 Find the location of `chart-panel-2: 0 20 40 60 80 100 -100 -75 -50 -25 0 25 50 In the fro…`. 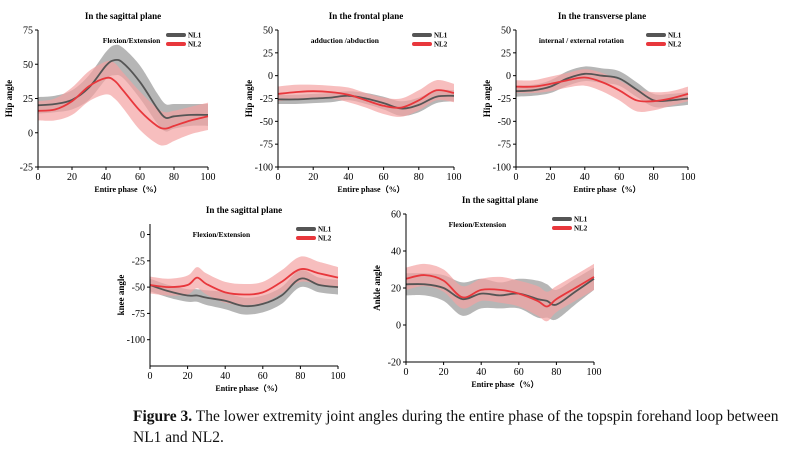

chart-panel-2: 0 20 40 60 80 100 -100 -75 -50 -25 0 25 50 In the fro… is located at coordinates (353, 102).